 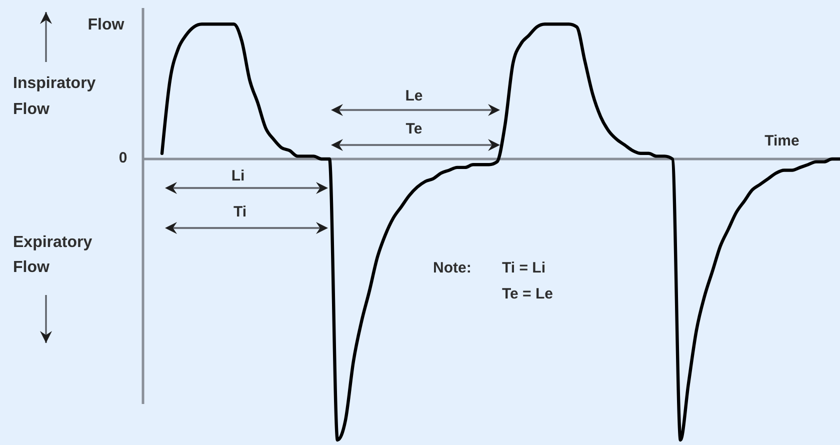 I want to click on annotation: Note:, so click(x=452, y=268).